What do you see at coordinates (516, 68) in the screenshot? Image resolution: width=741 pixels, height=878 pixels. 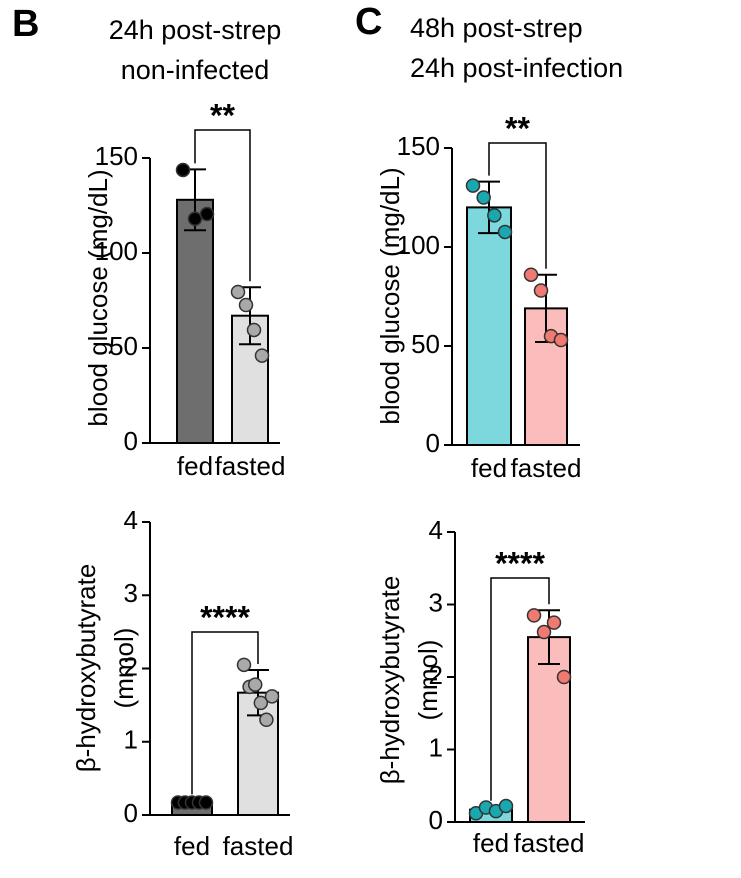 I see `chart-title: 24h post-infection` at bounding box center [516, 68].